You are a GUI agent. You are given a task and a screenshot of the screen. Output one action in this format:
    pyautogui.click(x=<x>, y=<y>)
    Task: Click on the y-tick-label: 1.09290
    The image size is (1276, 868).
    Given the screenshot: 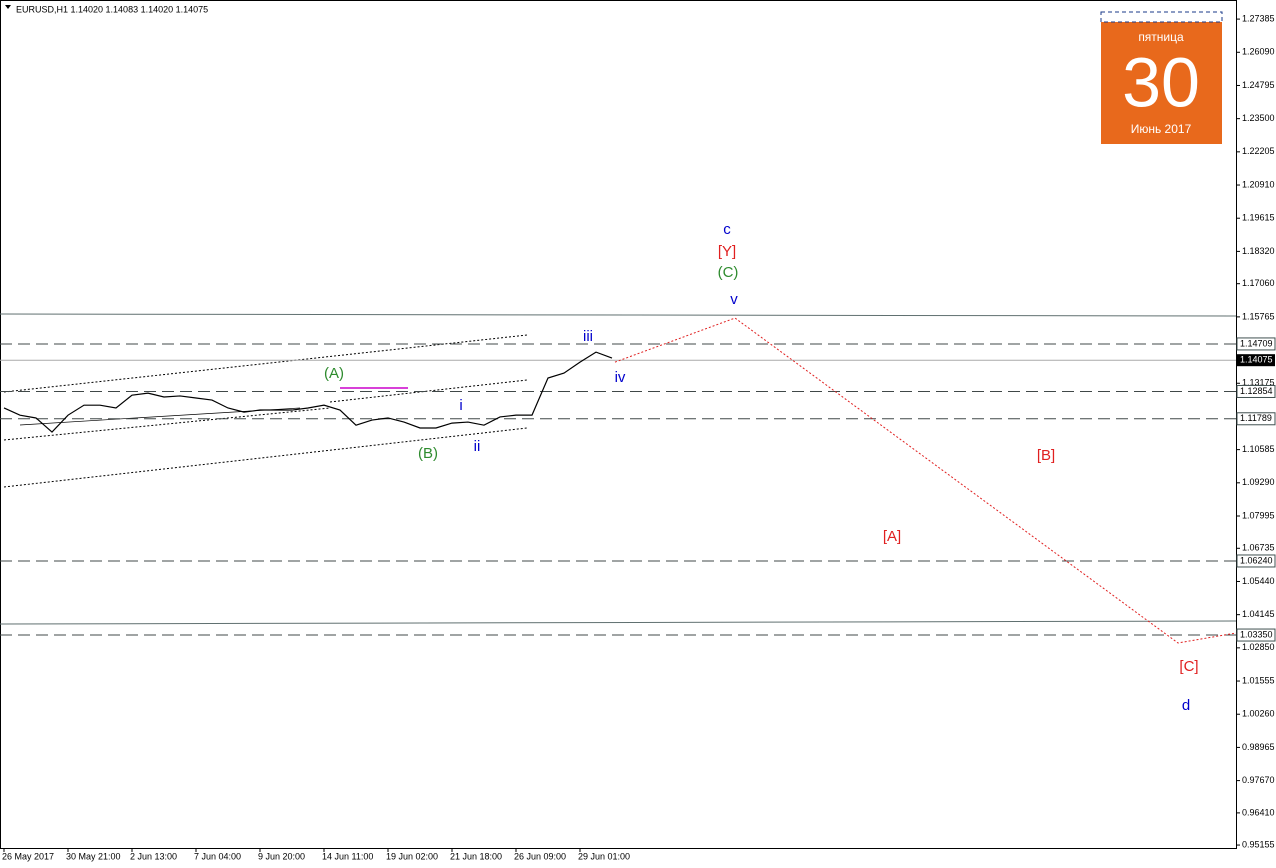 What is the action you would take?
    pyautogui.click(x=1258, y=482)
    